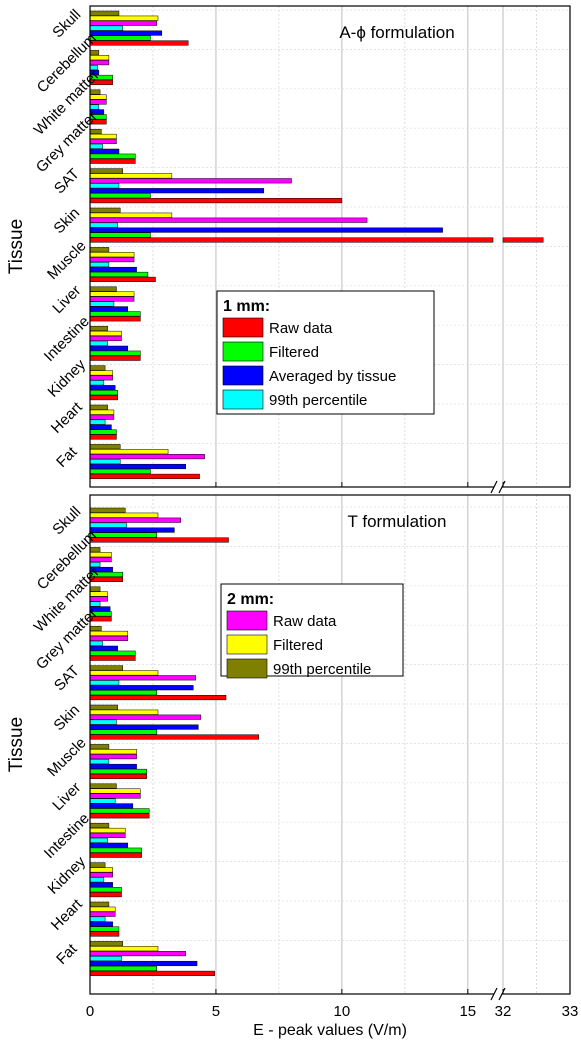  What do you see at coordinates (250, 599) in the screenshot?
I see `legend-title: 2 mm:` at bounding box center [250, 599].